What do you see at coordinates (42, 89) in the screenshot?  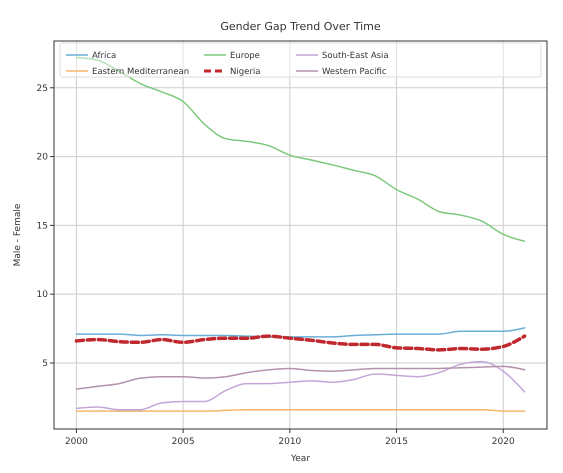 I see `y-tick-label: 25` at bounding box center [42, 89].